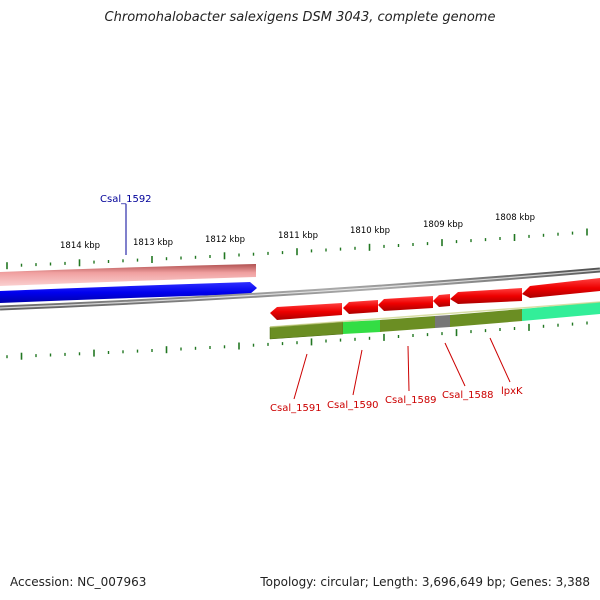  I want to click on annotation-band, so click(434, 320).